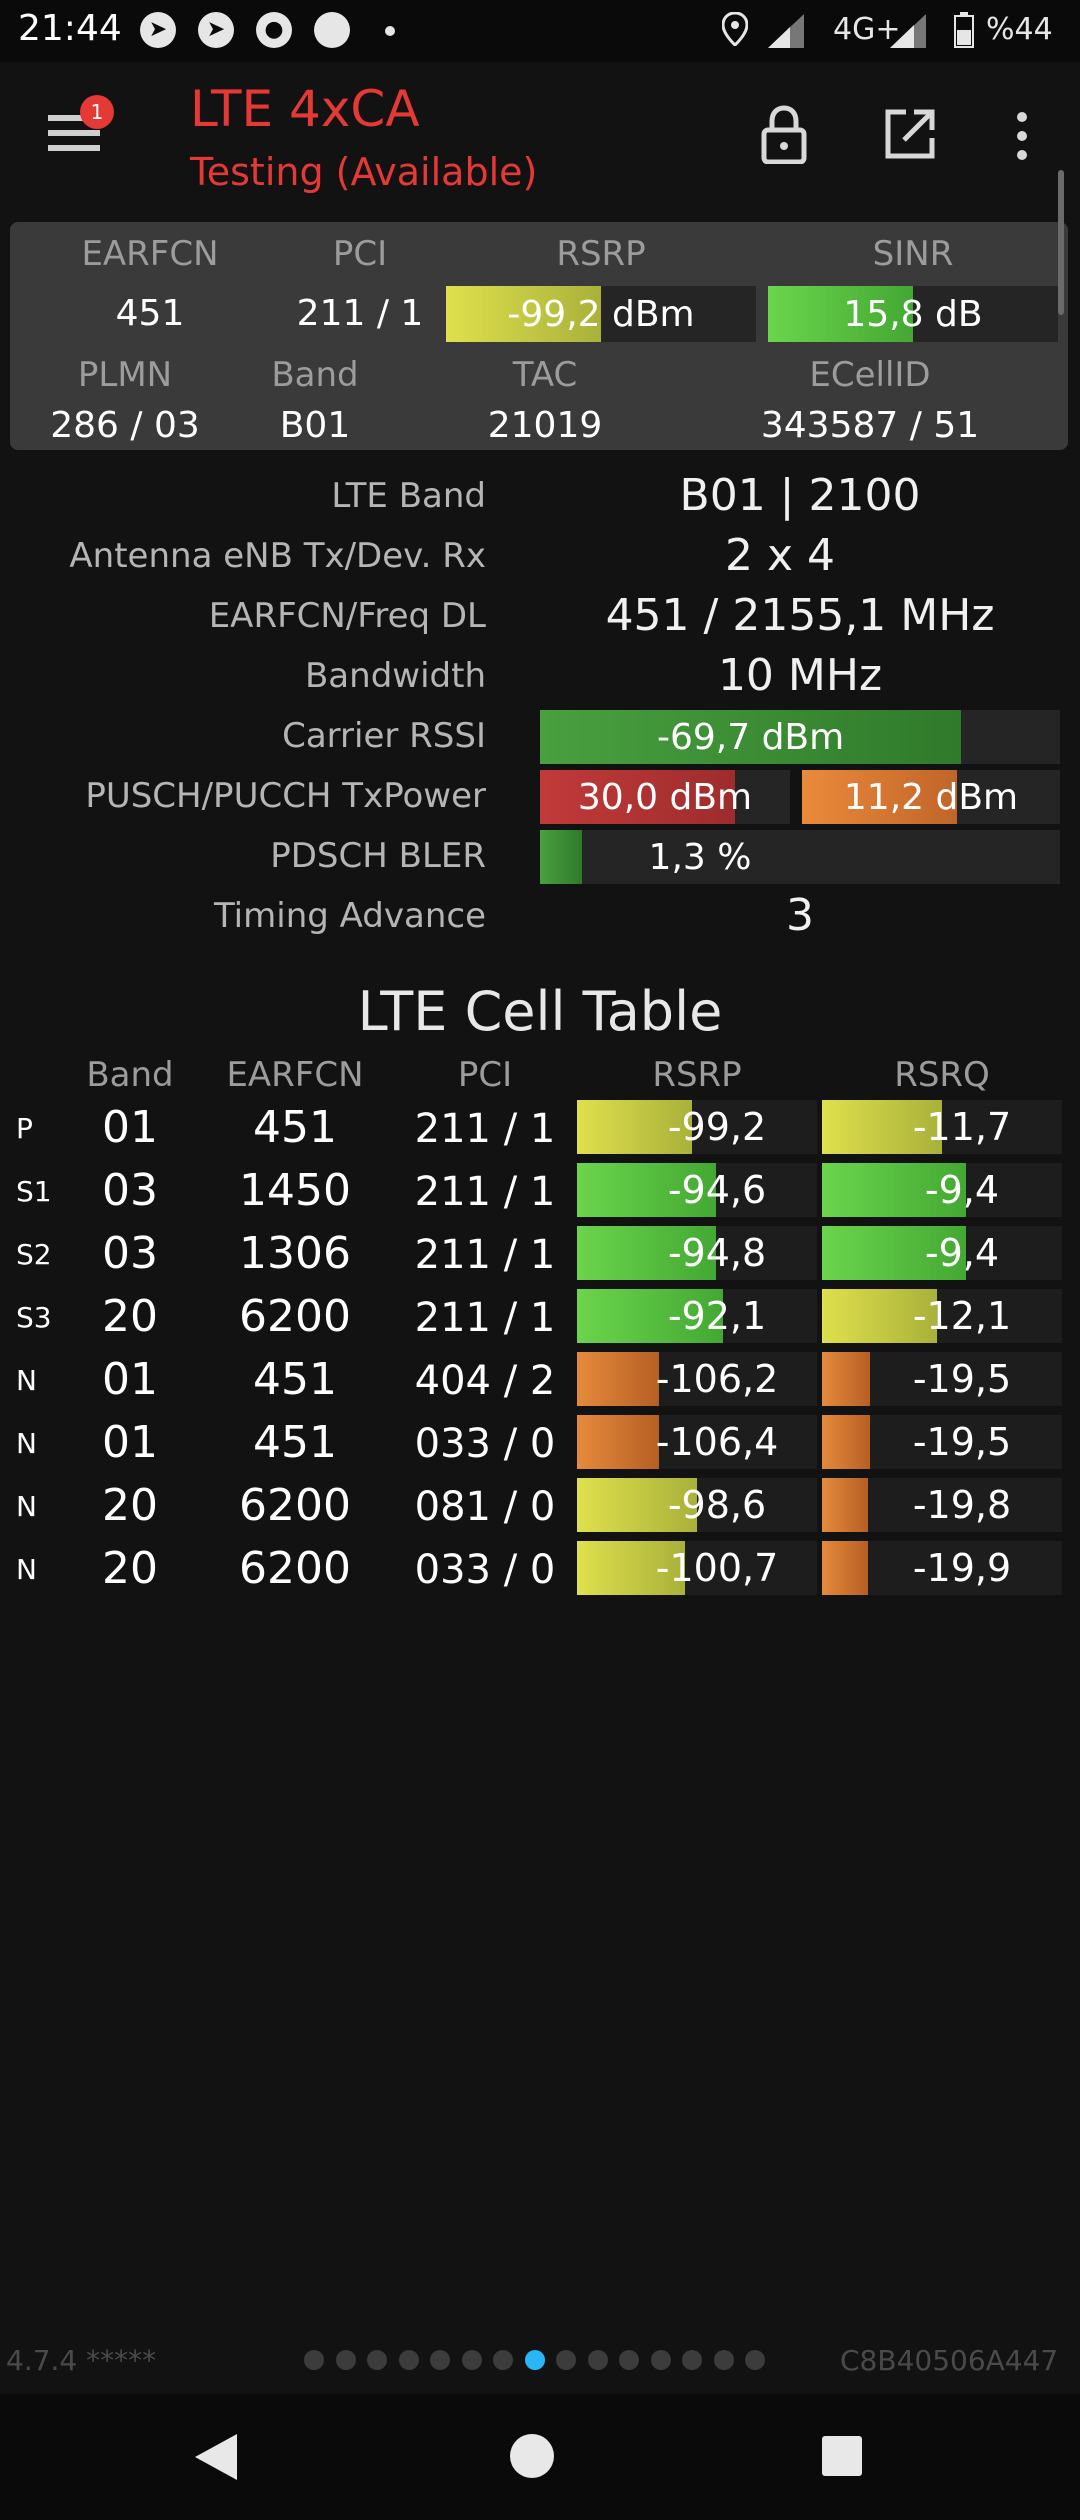 This screenshot has width=1080, height=2520. Describe the element at coordinates (561, 857) in the screenshot. I see `bler-fill` at that location.